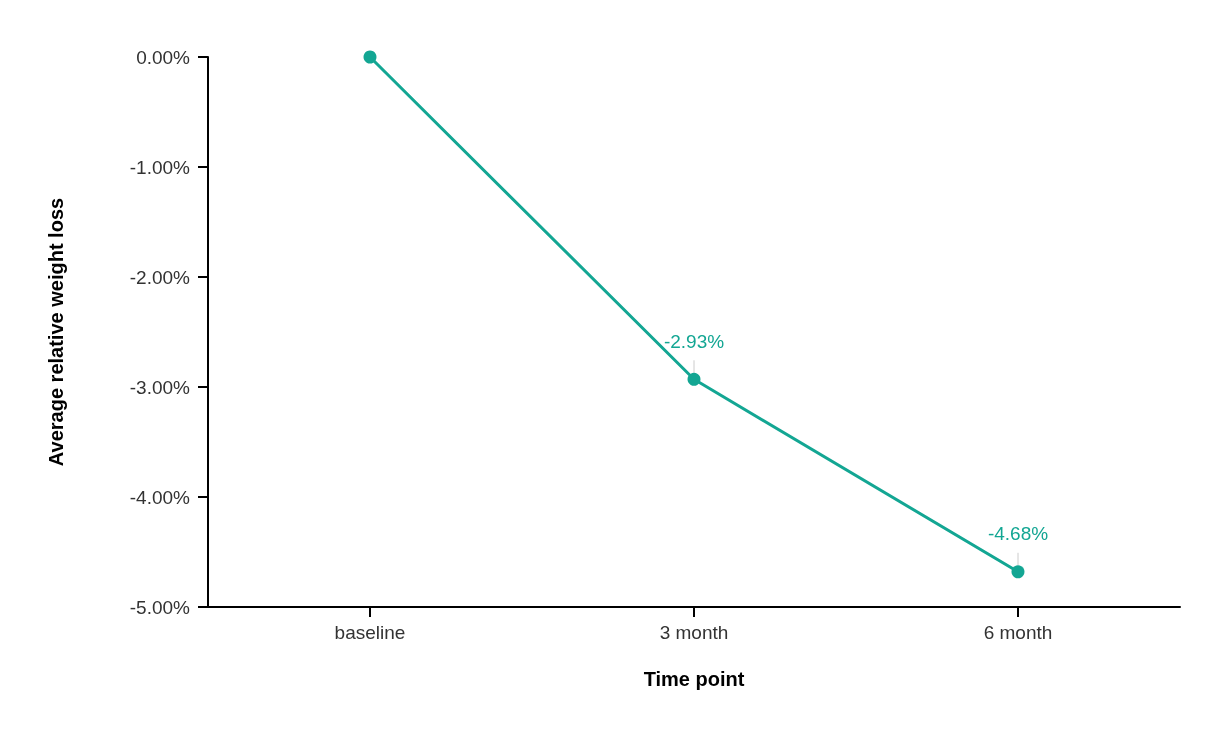 The width and height of the screenshot is (1216, 753). What do you see at coordinates (370, 632) in the screenshot?
I see `x-tick-label: baseline` at bounding box center [370, 632].